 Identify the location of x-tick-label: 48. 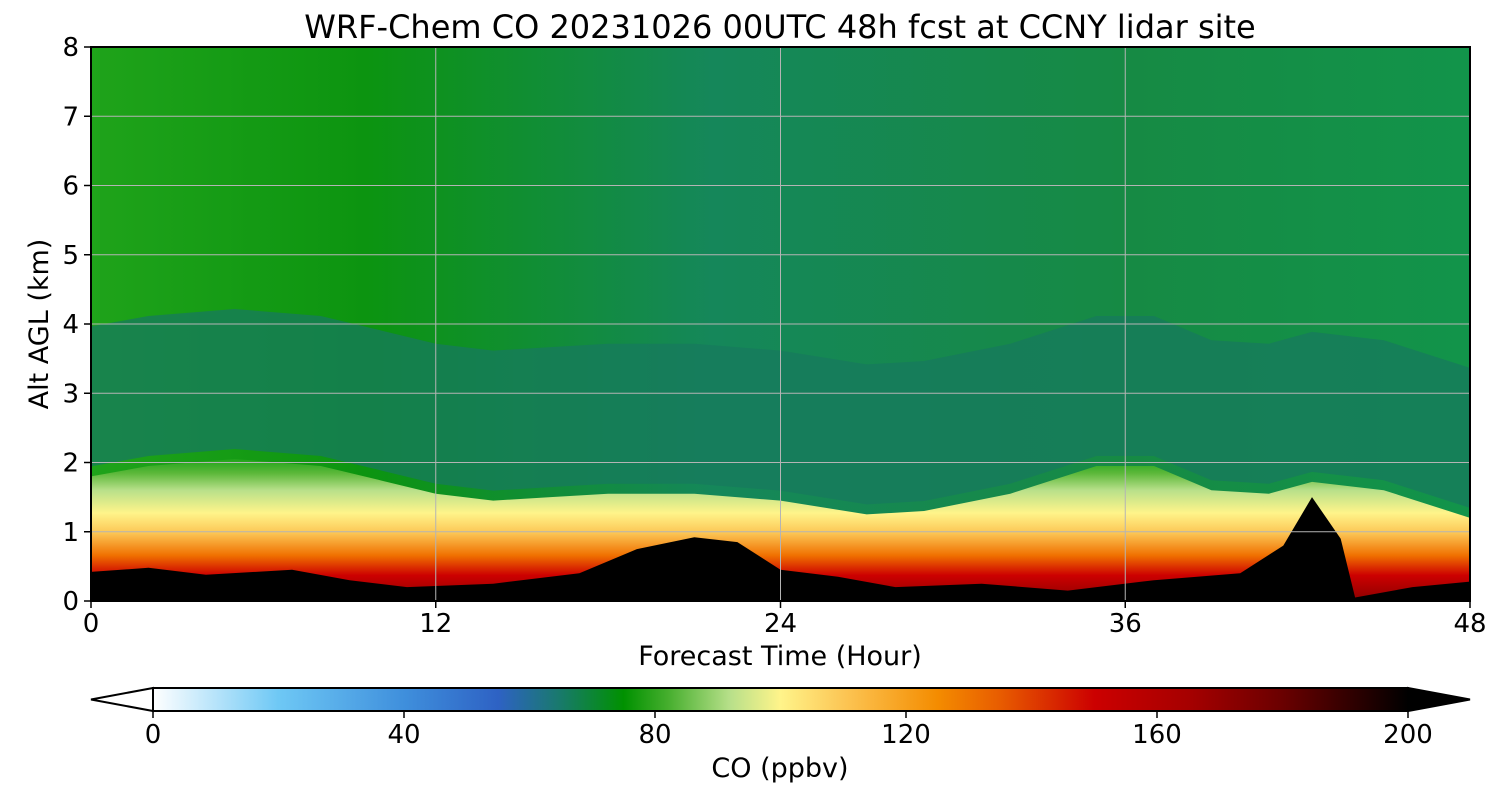
(1469, 624).